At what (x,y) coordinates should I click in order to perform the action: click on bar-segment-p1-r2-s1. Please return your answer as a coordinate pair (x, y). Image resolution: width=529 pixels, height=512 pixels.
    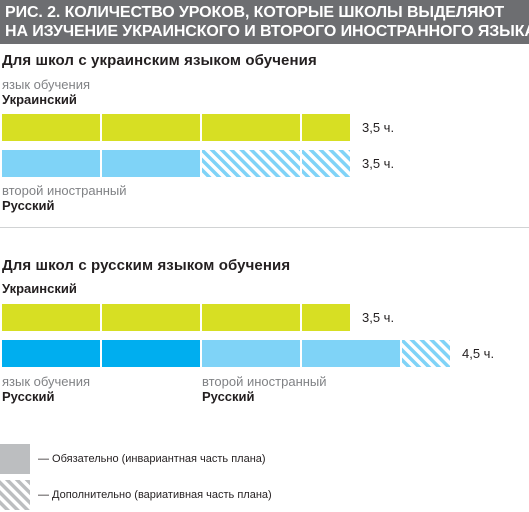
    Looking at the image, I should click on (51, 163).